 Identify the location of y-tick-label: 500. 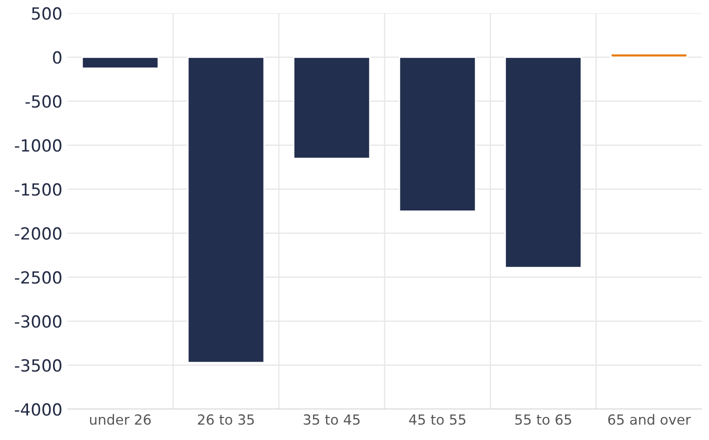
(47, 13).